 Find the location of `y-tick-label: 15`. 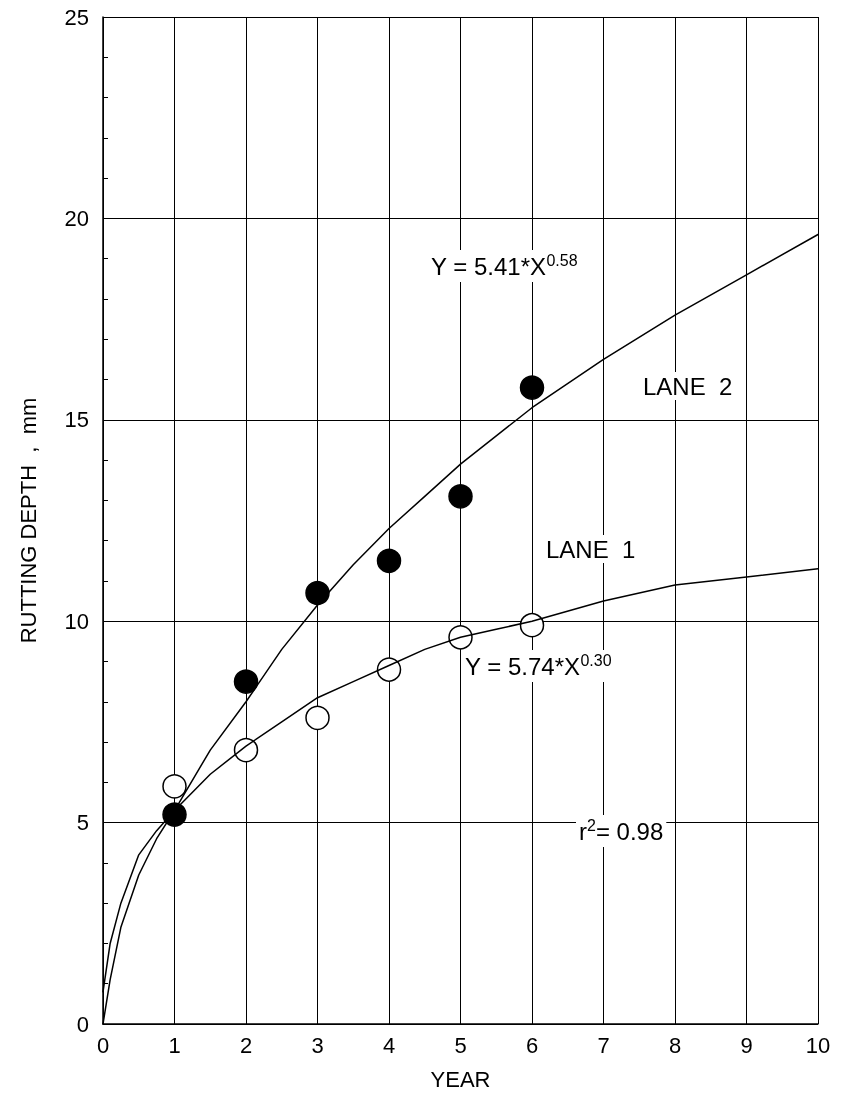

y-tick-label: 15 is located at coordinates (76, 420).